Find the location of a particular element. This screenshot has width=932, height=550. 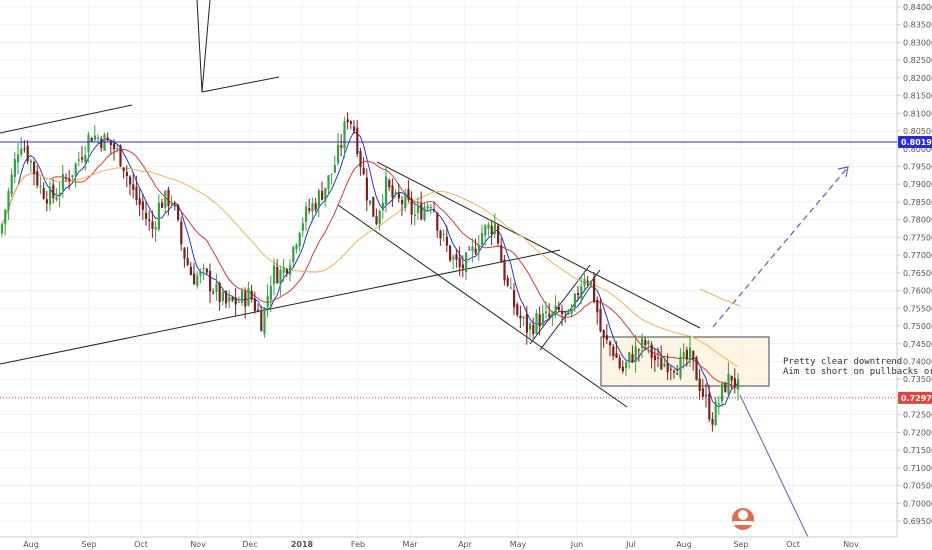

price-tick-label: 0.69500 is located at coordinates (917, 521).